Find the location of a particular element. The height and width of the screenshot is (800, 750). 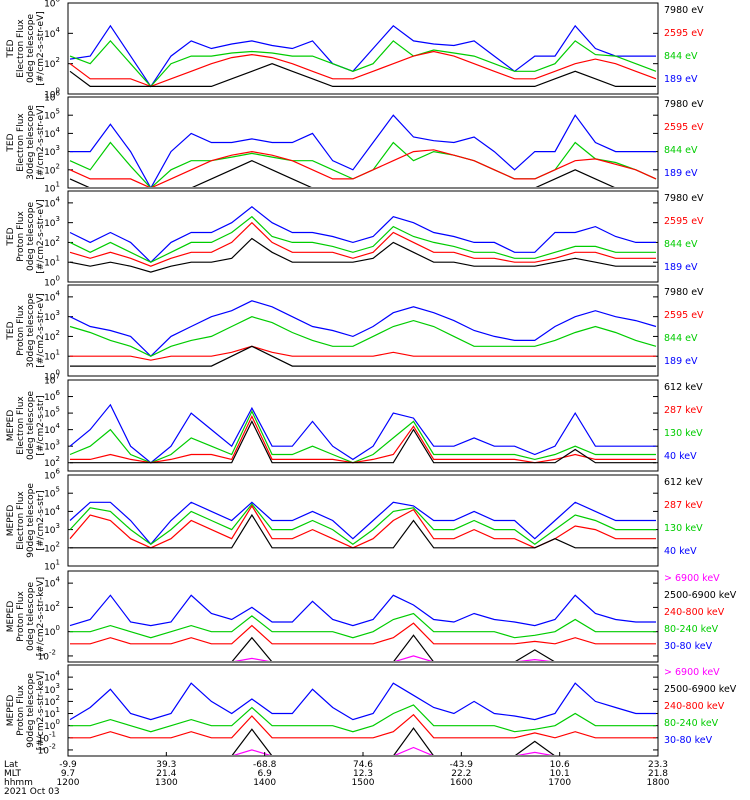

series-line-40-kev is located at coordinates (362, 433).